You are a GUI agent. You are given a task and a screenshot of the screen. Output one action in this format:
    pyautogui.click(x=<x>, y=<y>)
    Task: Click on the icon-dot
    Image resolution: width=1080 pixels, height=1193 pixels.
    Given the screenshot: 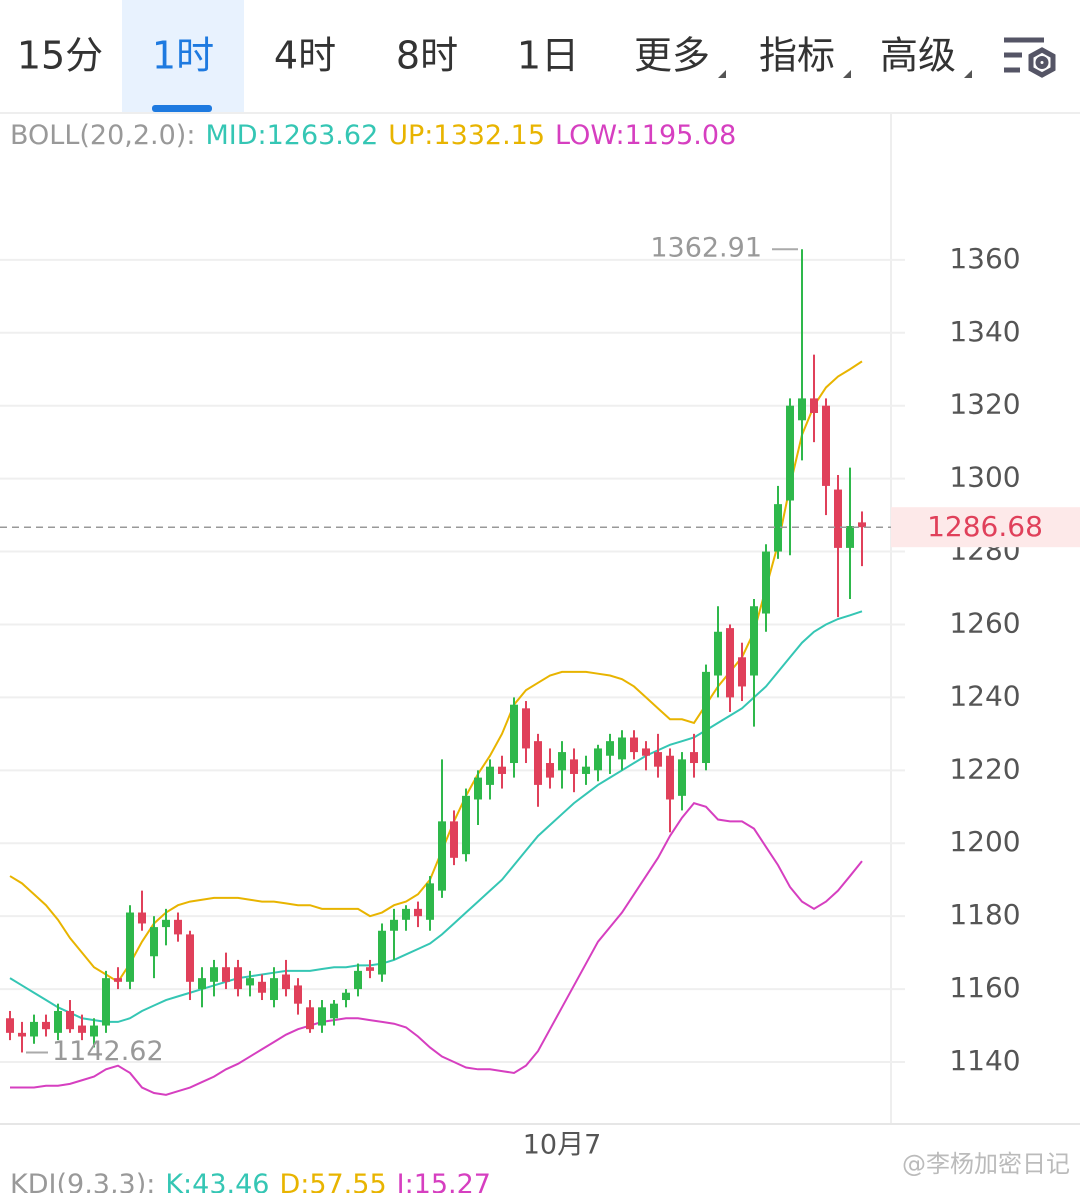 What is the action you would take?
    pyautogui.click(x=1042, y=62)
    